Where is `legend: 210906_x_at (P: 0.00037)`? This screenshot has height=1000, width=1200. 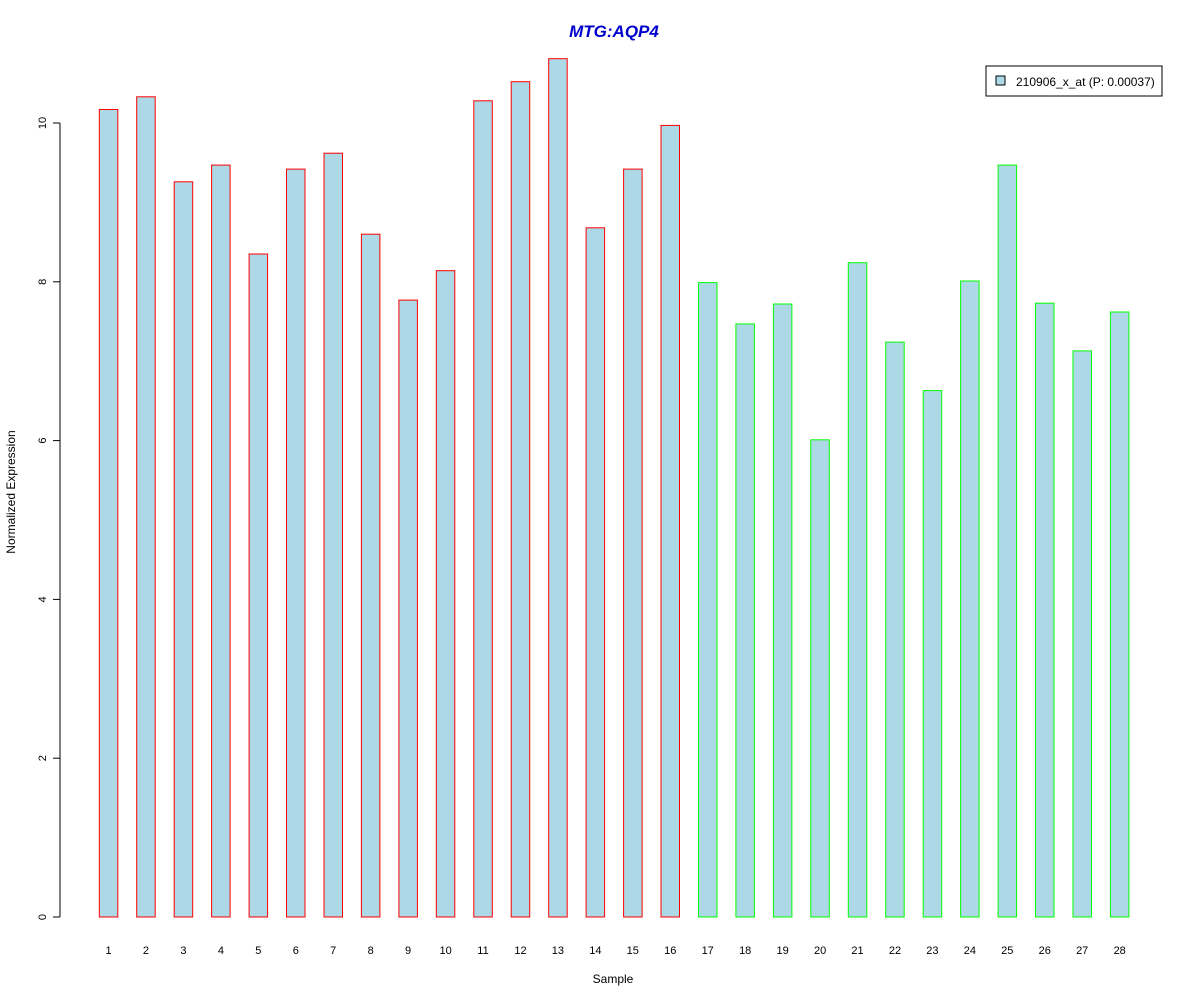 legend: 210906_x_at (P: 0.00037) is located at coordinates (1074, 81).